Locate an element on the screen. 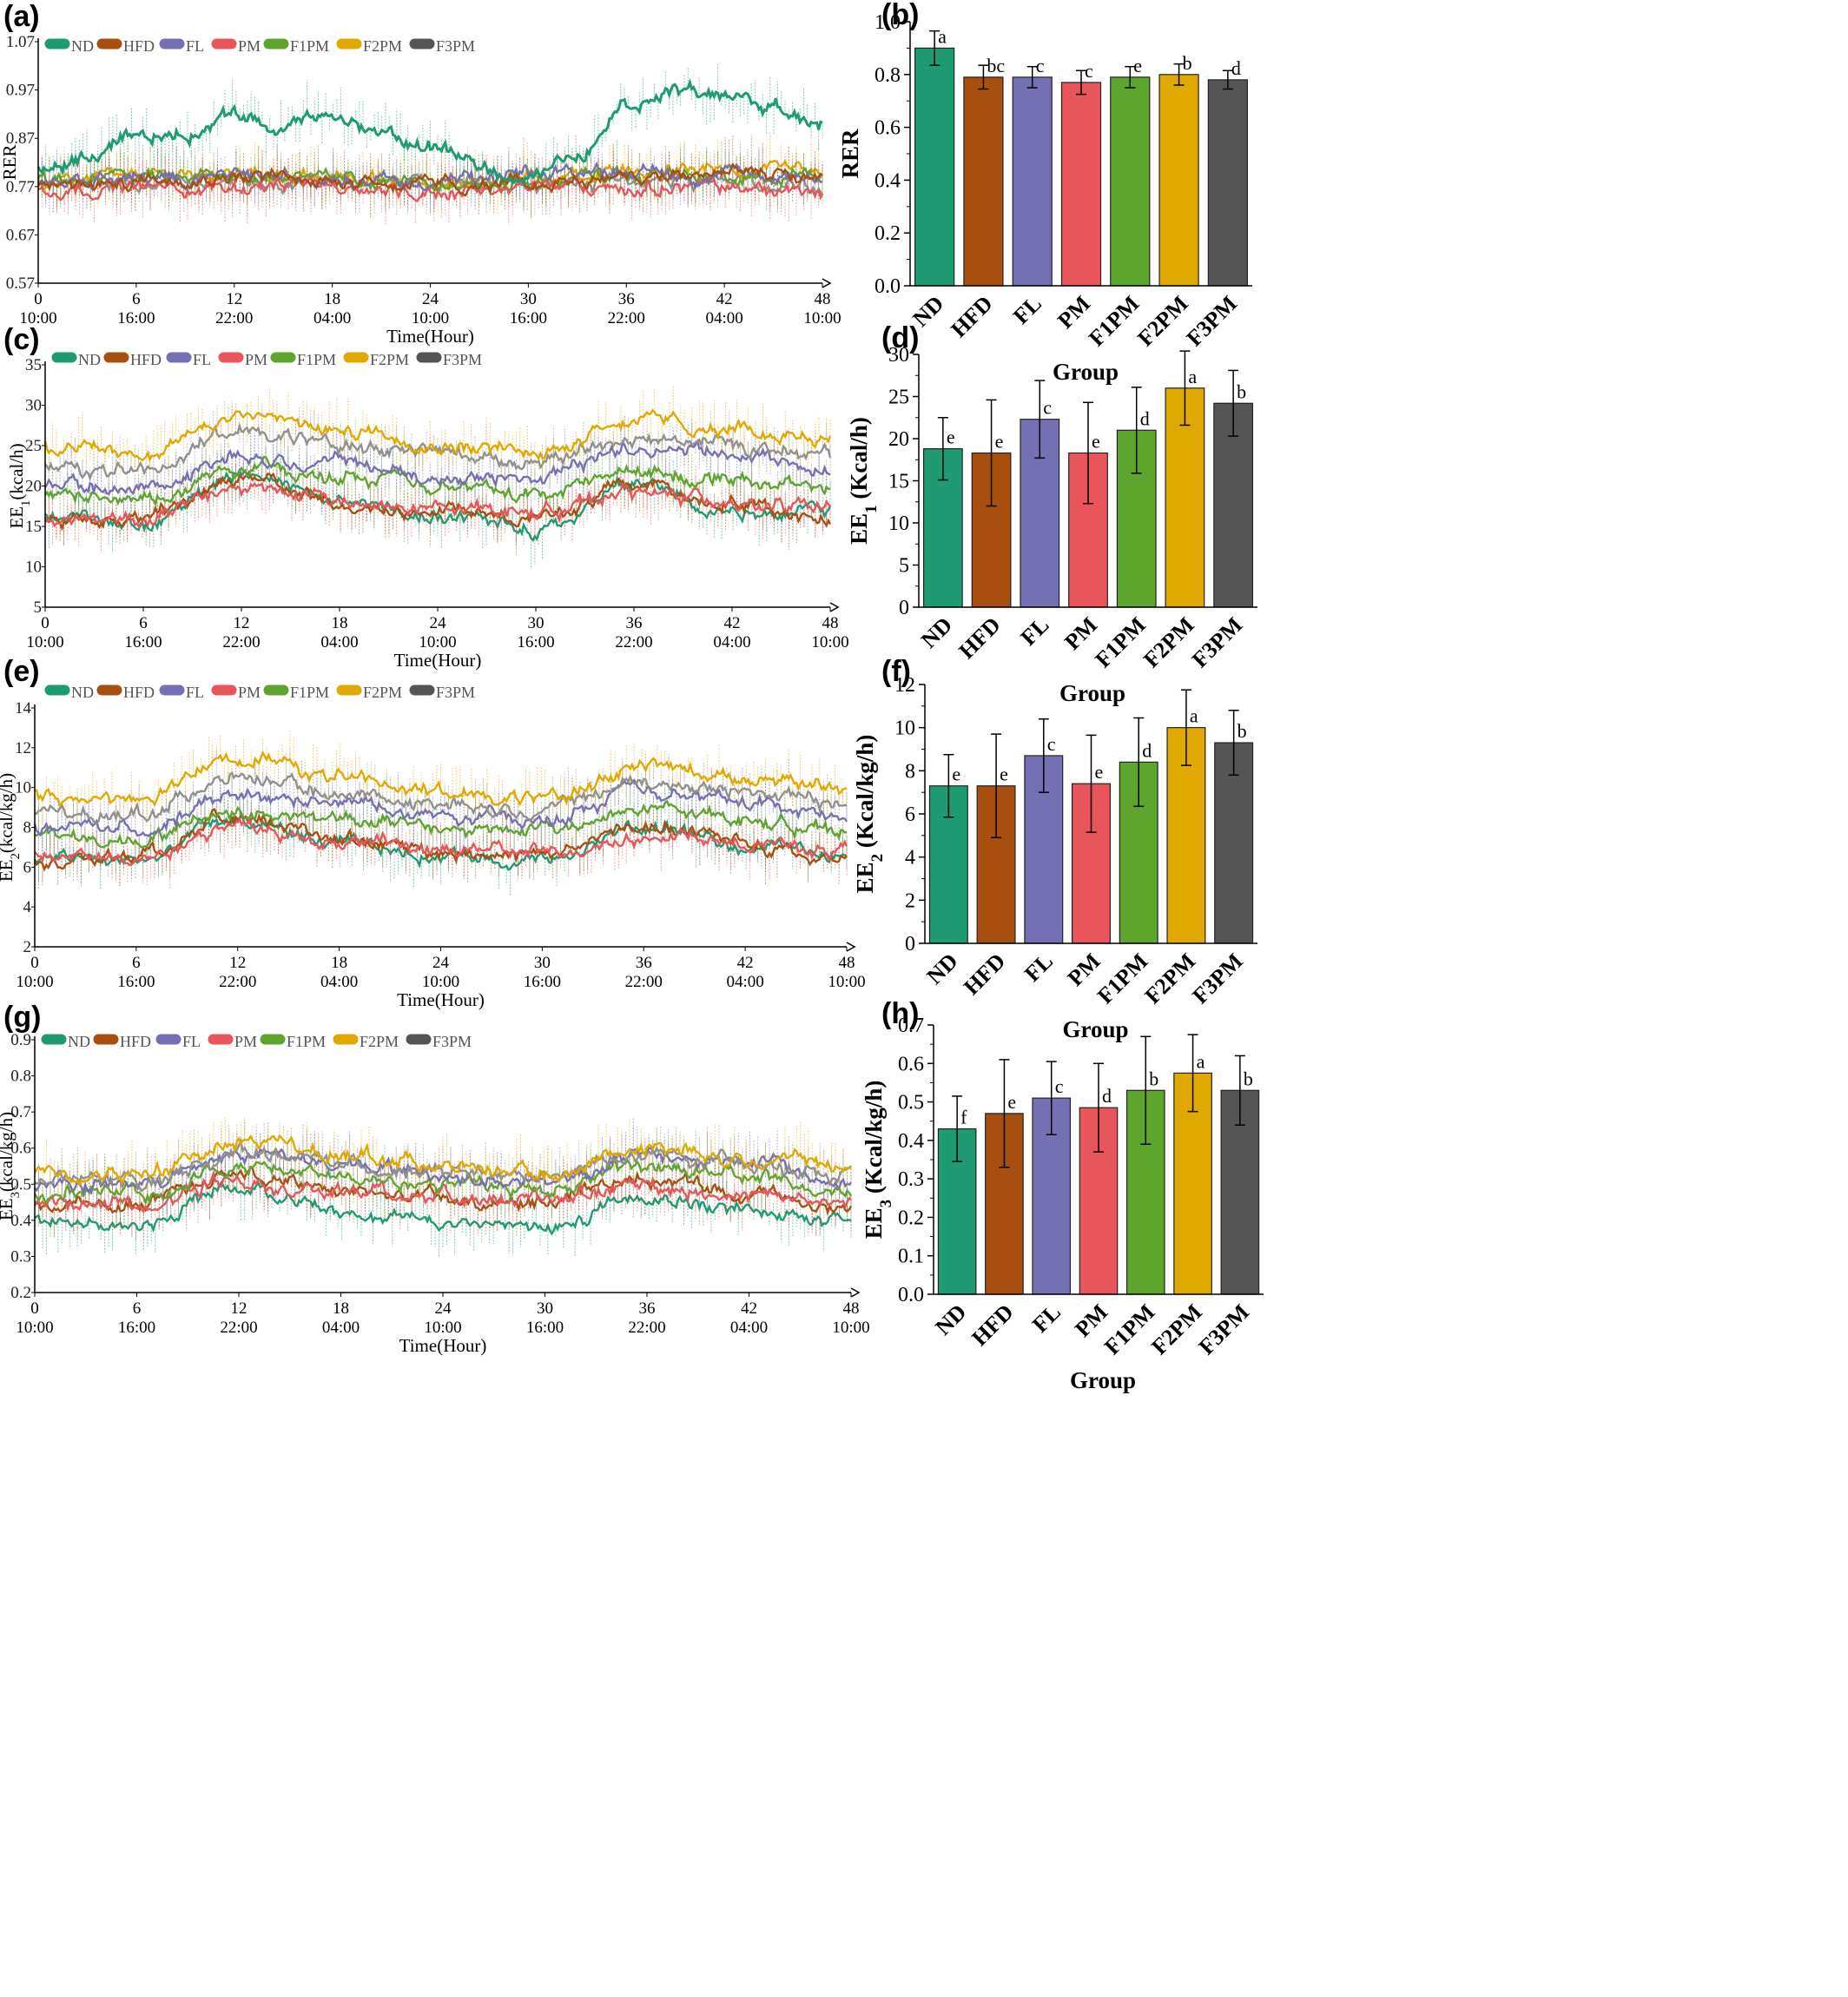 Image resolution: width=1848 pixels, height=1997 pixels. category-label: ND is located at coordinates (937, 633).